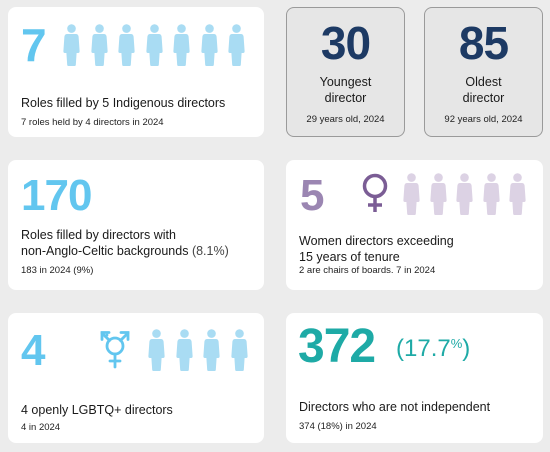 The width and height of the screenshot is (550, 452). Describe the element at coordinates (57, 270) in the screenshot. I see `cultural-sub: 183 in 2024 (9%)` at that location.